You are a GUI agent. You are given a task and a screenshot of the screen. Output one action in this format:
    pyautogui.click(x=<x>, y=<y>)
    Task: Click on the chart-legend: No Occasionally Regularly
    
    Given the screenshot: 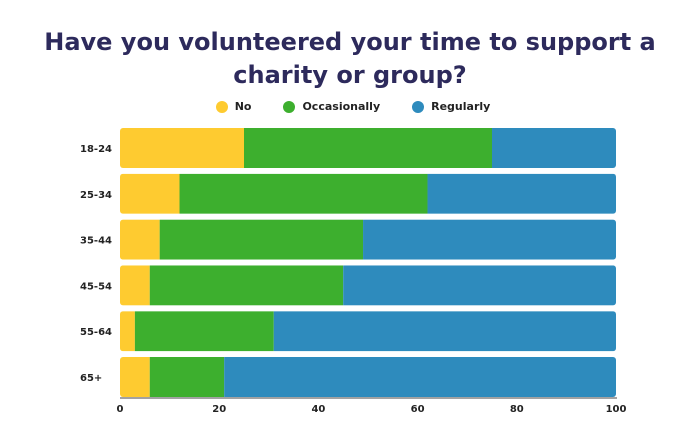 What is the action you would take?
    pyautogui.click(x=350, y=106)
    